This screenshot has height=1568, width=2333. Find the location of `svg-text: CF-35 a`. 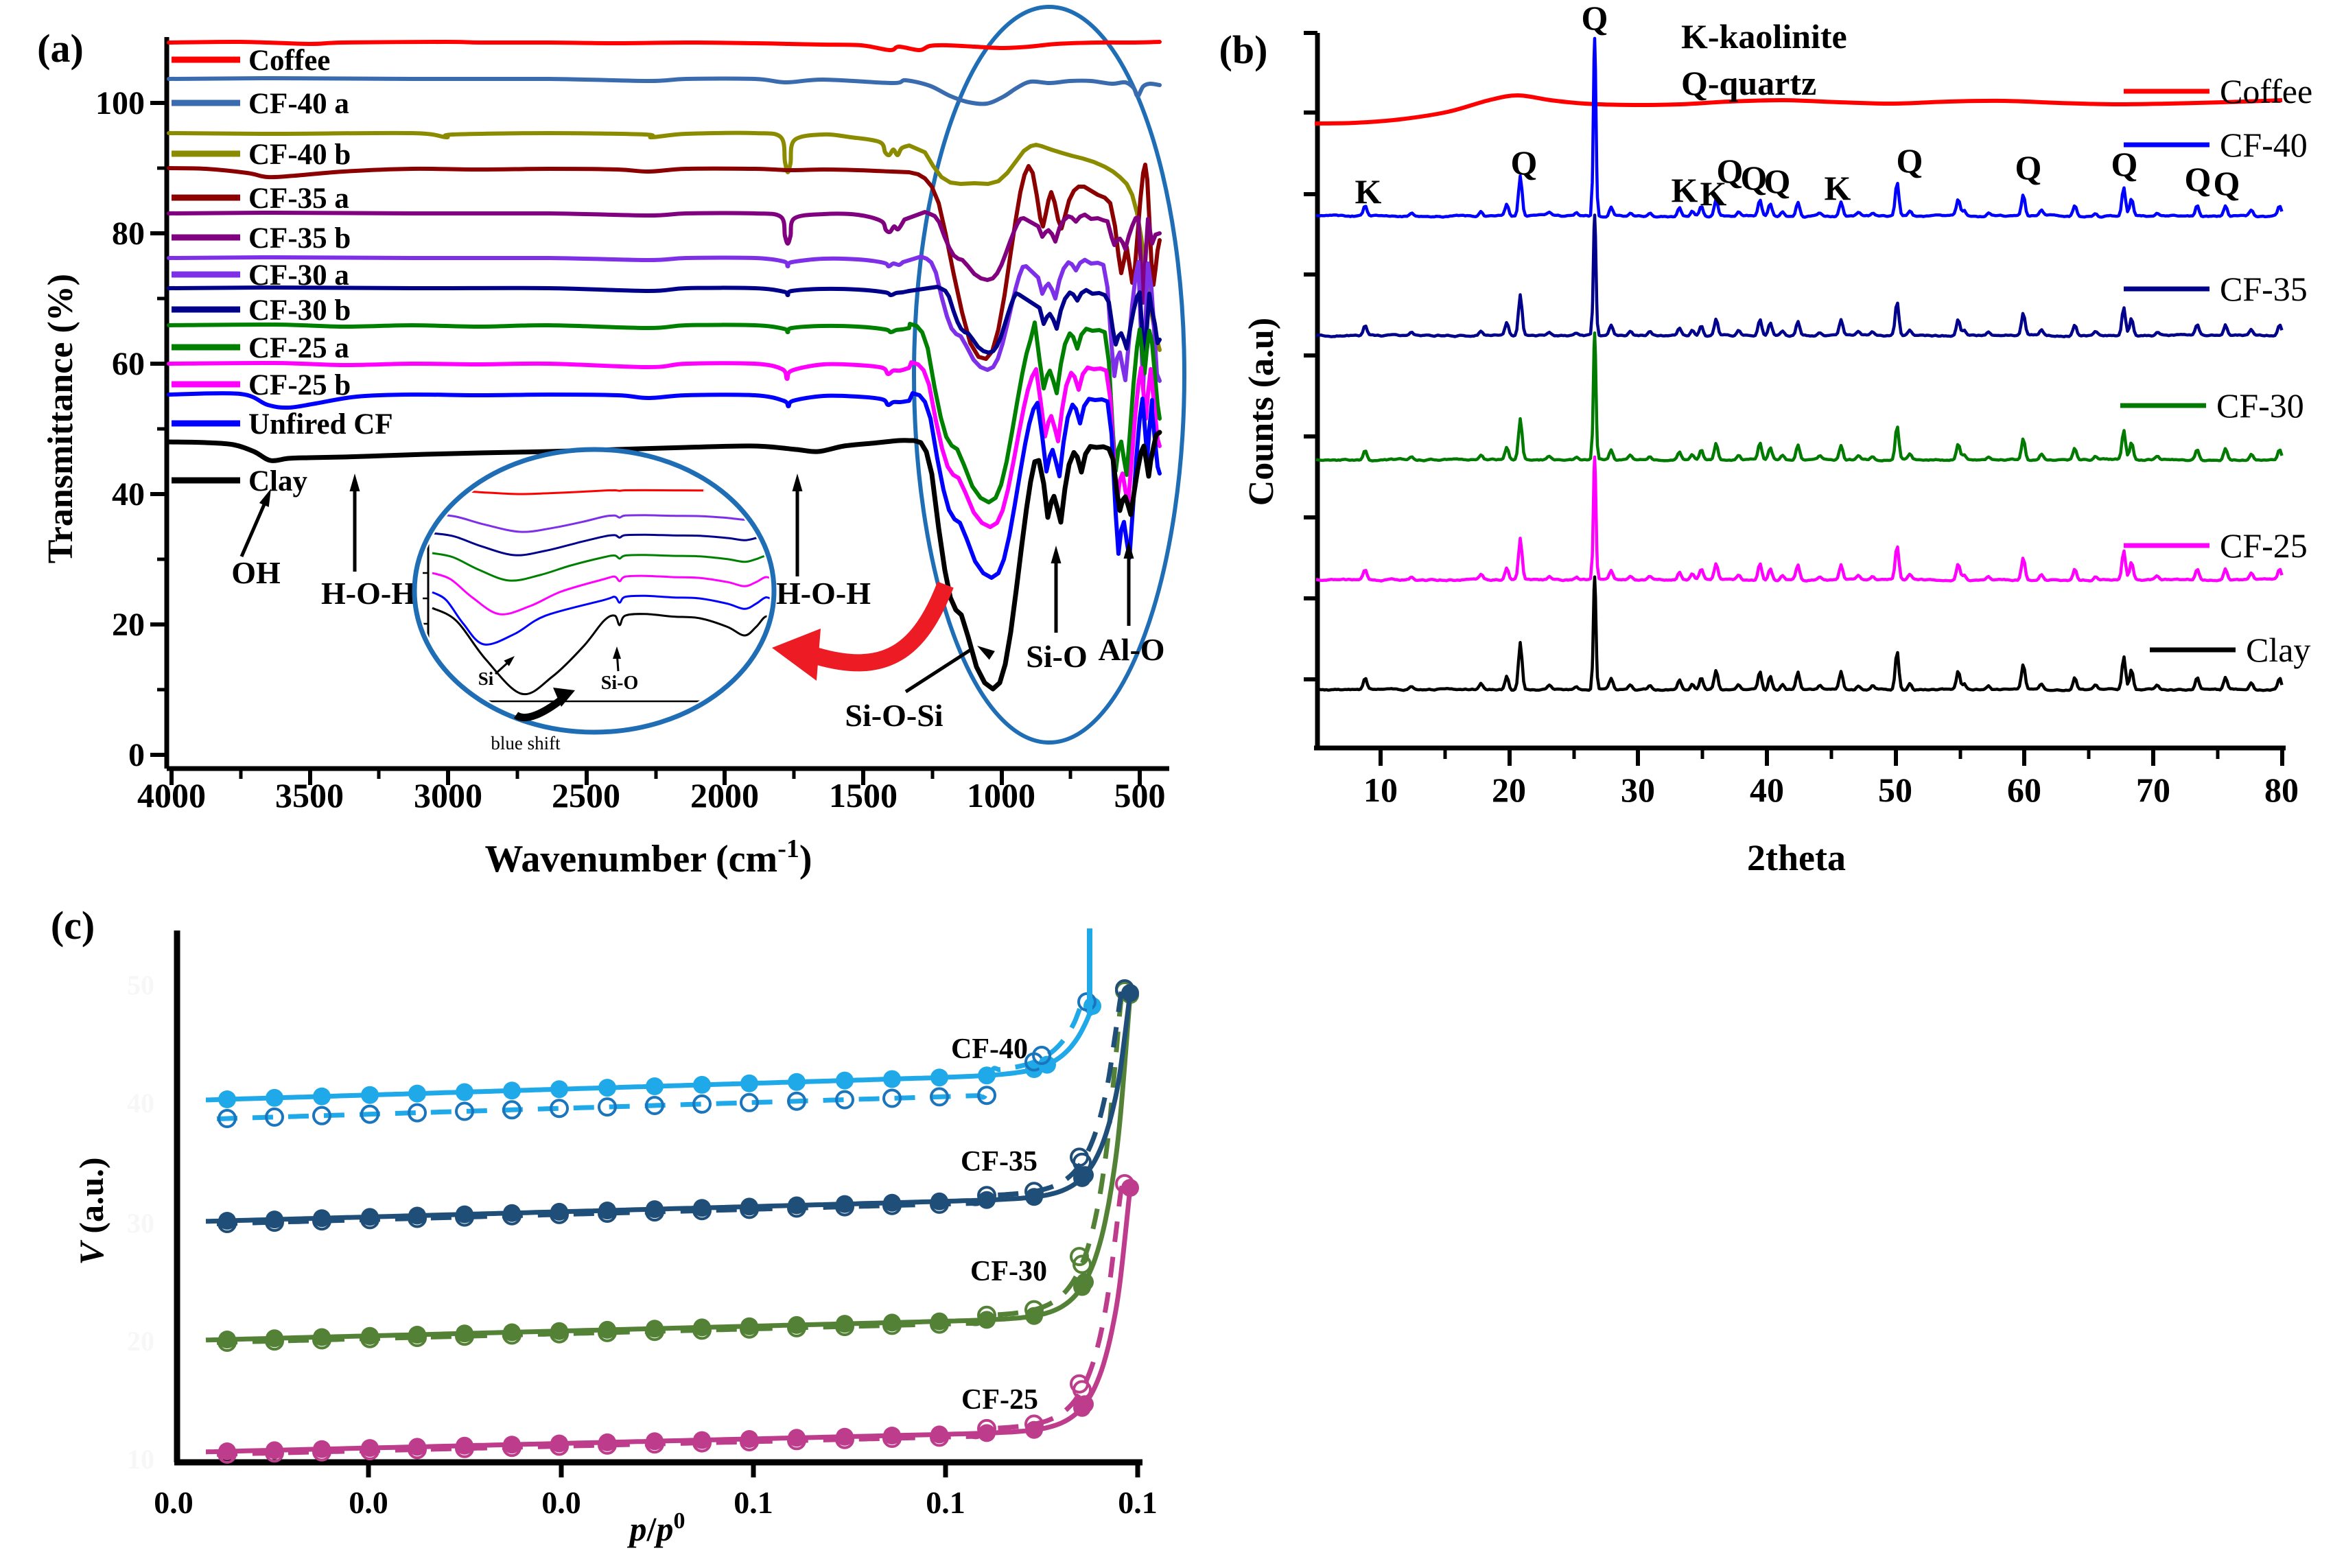

svg-text: CF-35 a is located at coordinates (298, 199).